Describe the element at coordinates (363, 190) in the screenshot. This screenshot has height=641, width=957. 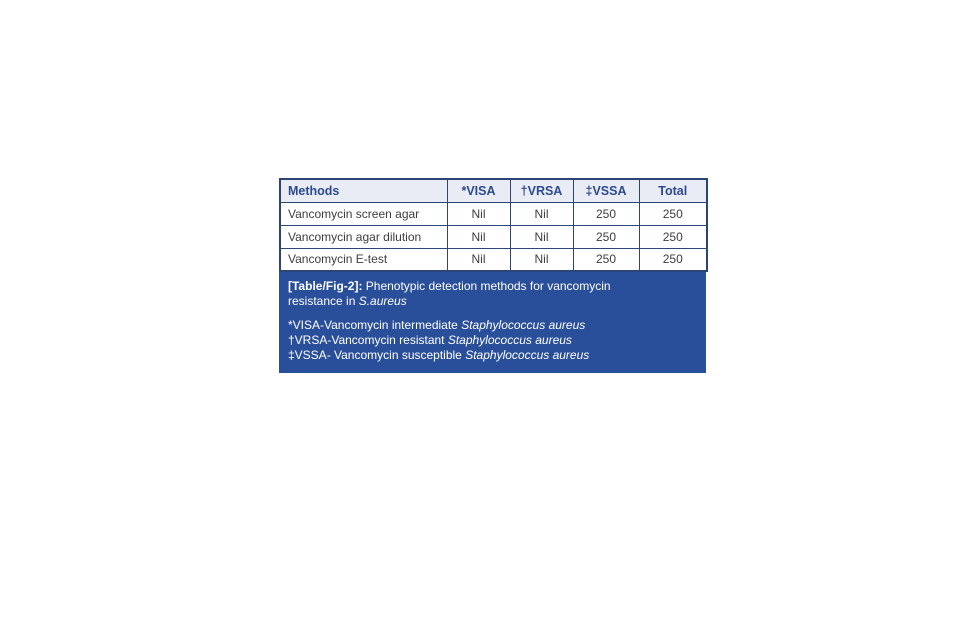
I see `column-header-methods: Methods` at that location.